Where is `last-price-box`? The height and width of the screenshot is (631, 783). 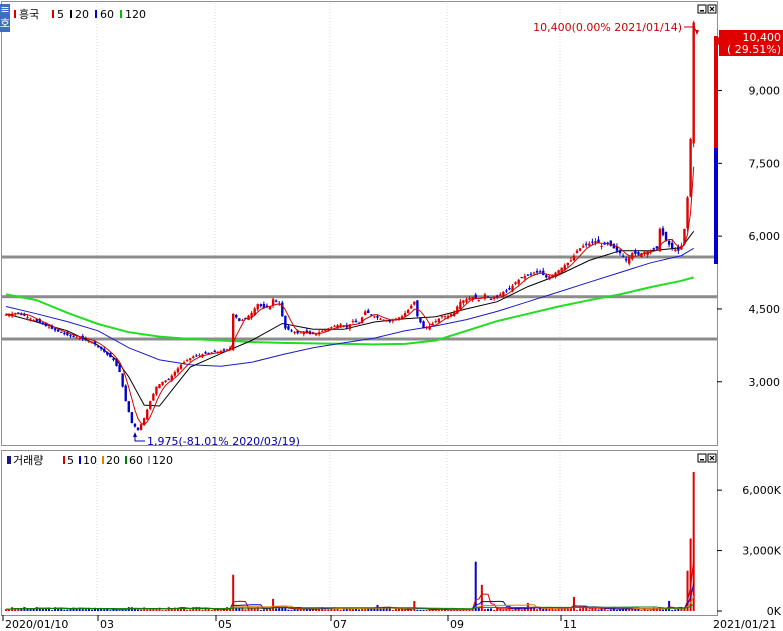
last-price-box is located at coordinates (751, 43).